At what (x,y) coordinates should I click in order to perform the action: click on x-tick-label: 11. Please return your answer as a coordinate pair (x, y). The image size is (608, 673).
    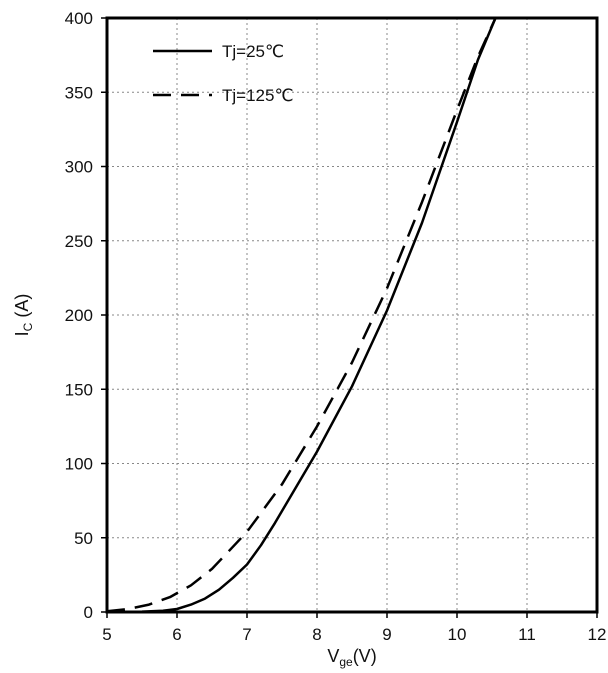
    Looking at the image, I should click on (527, 634).